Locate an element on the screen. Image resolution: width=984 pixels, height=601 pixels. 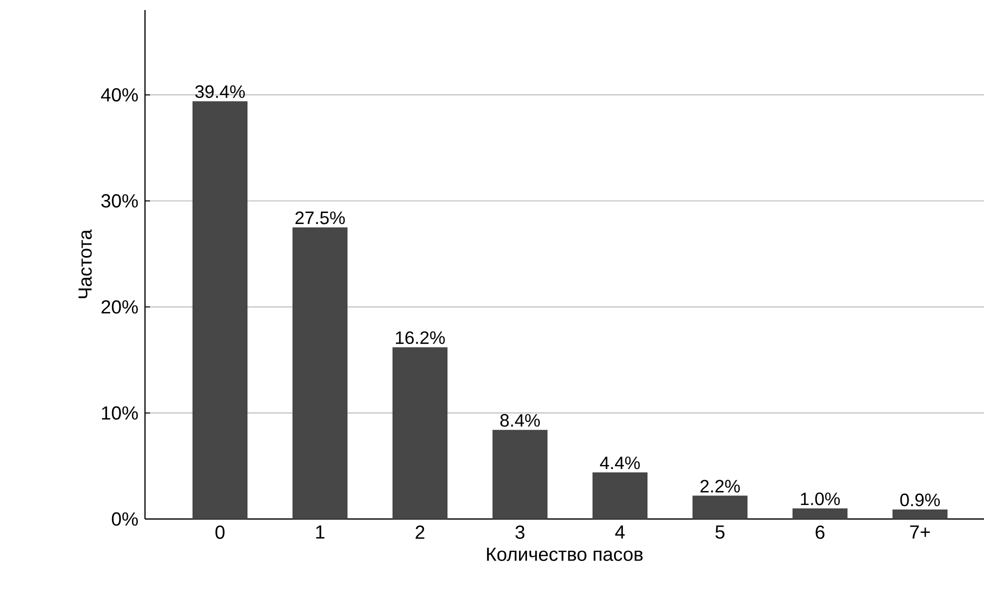
data-label: 0.9% is located at coordinates (920, 500).